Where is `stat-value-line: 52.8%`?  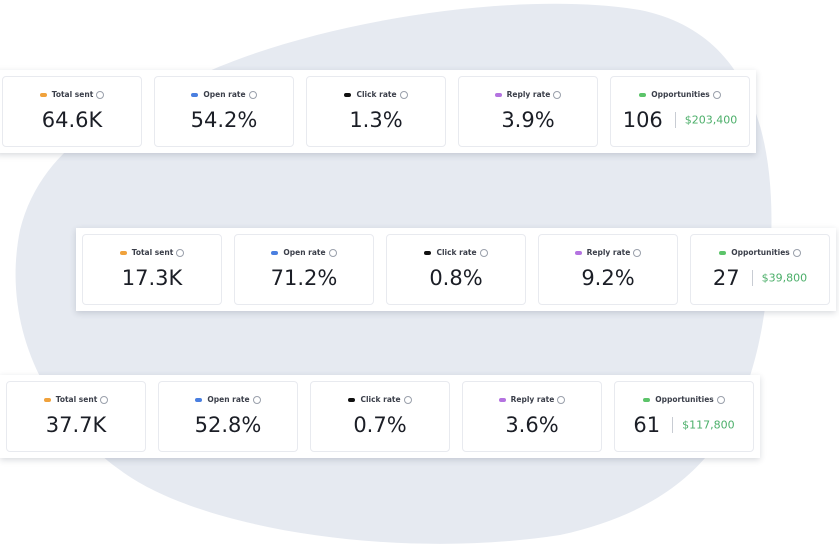
stat-value-line: 52.8% is located at coordinates (228, 424).